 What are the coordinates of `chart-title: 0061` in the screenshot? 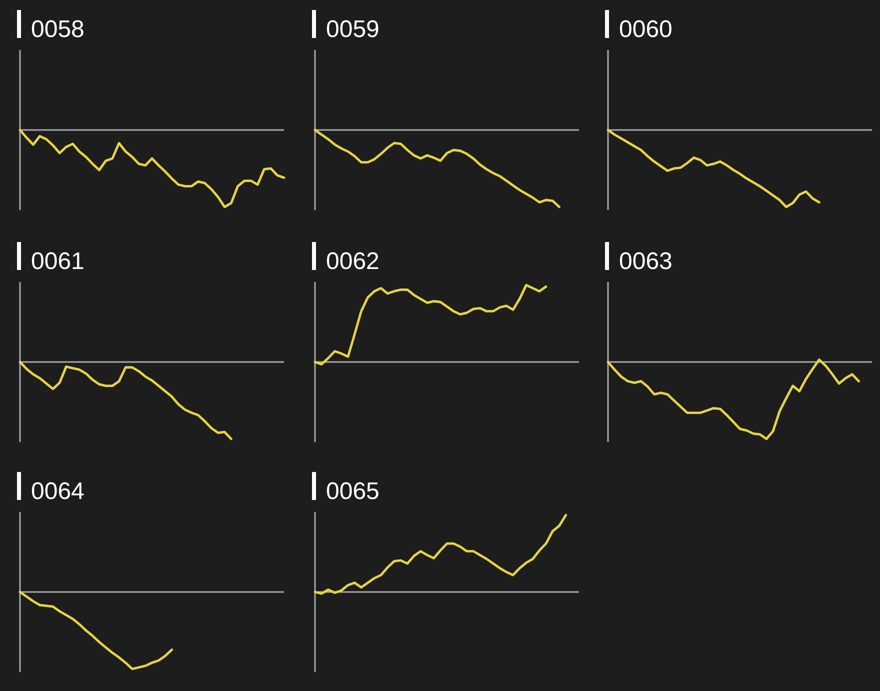 It's located at (57, 261).